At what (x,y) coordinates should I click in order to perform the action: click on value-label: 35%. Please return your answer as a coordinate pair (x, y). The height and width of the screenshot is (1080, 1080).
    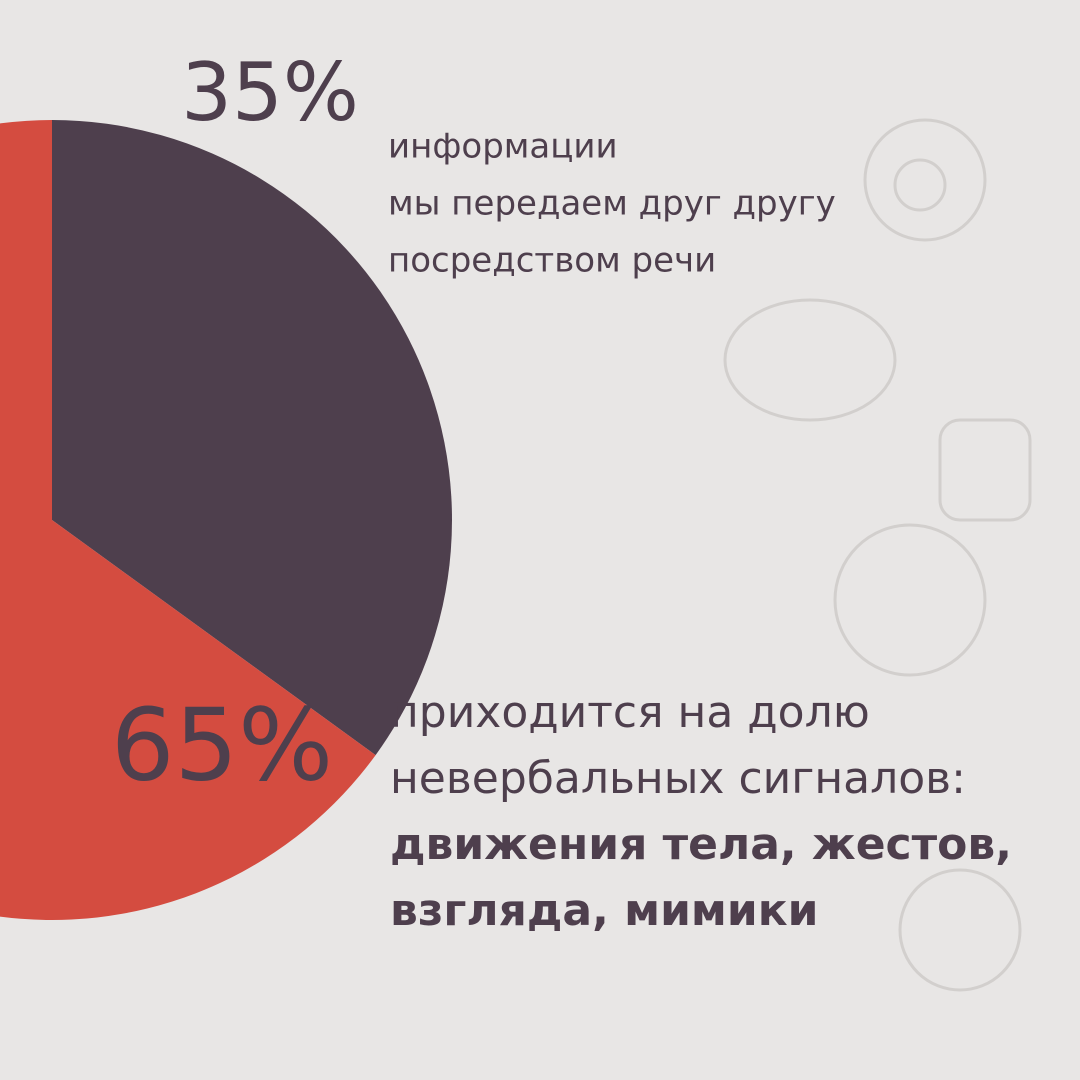
    Looking at the image, I should click on (270, 92).